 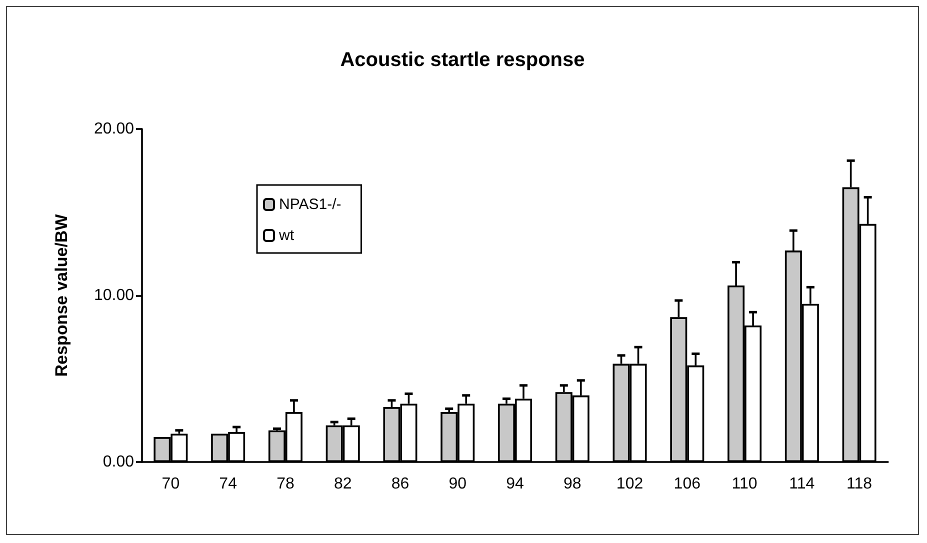 I want to click on x-tick-label: 106, so click(x=687, y=484).